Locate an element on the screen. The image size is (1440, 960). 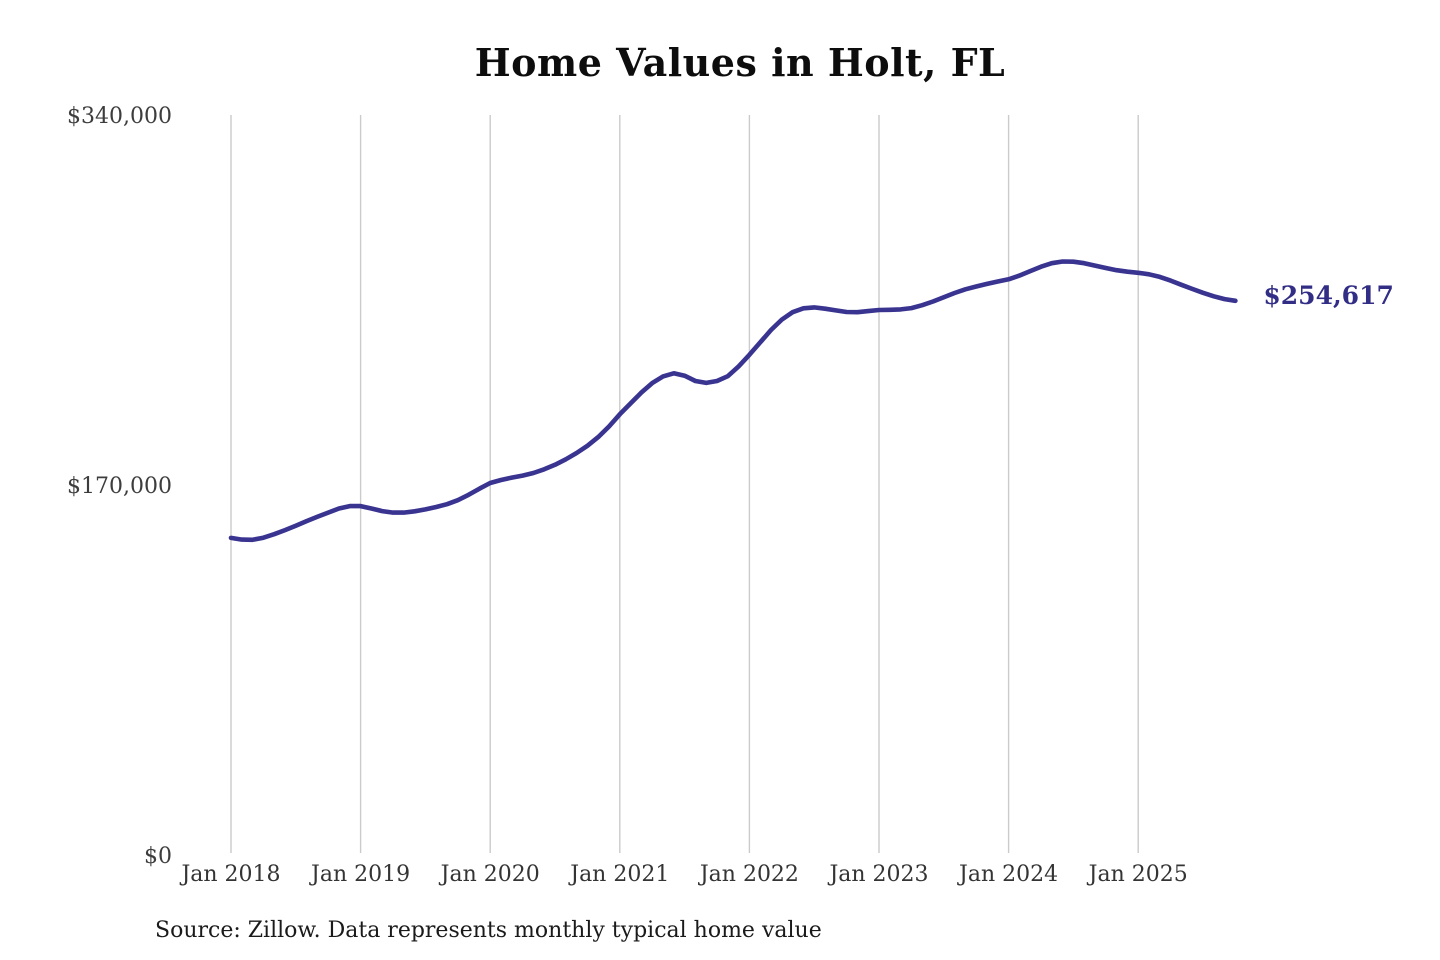
x-axis-tick-label: Jan 2022 is located at coordinates (749, 874).